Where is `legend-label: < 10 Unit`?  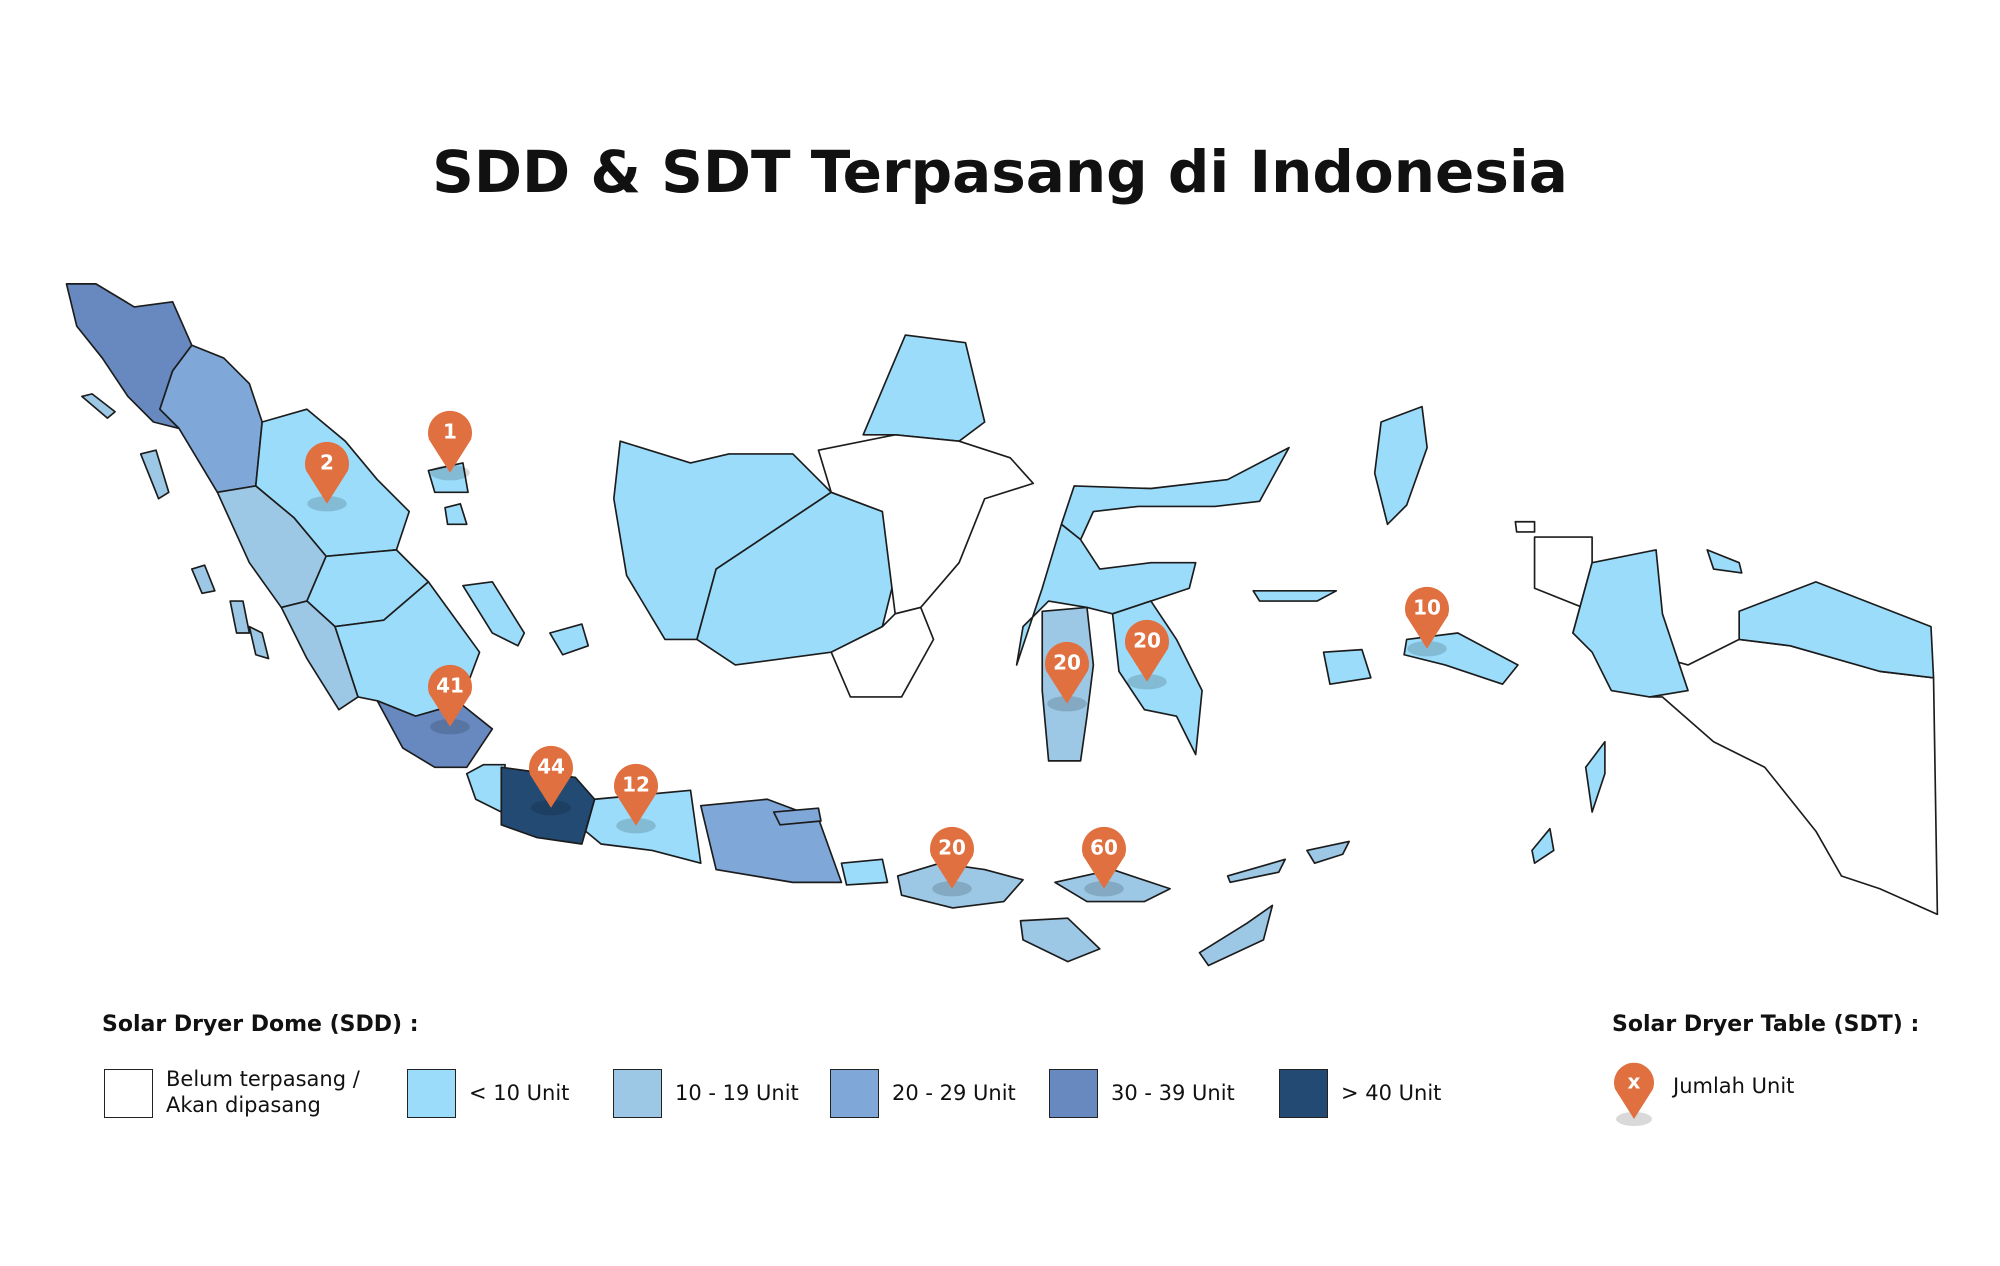 legend-label: < 10 Unit is located at coordinates (519, 1093).